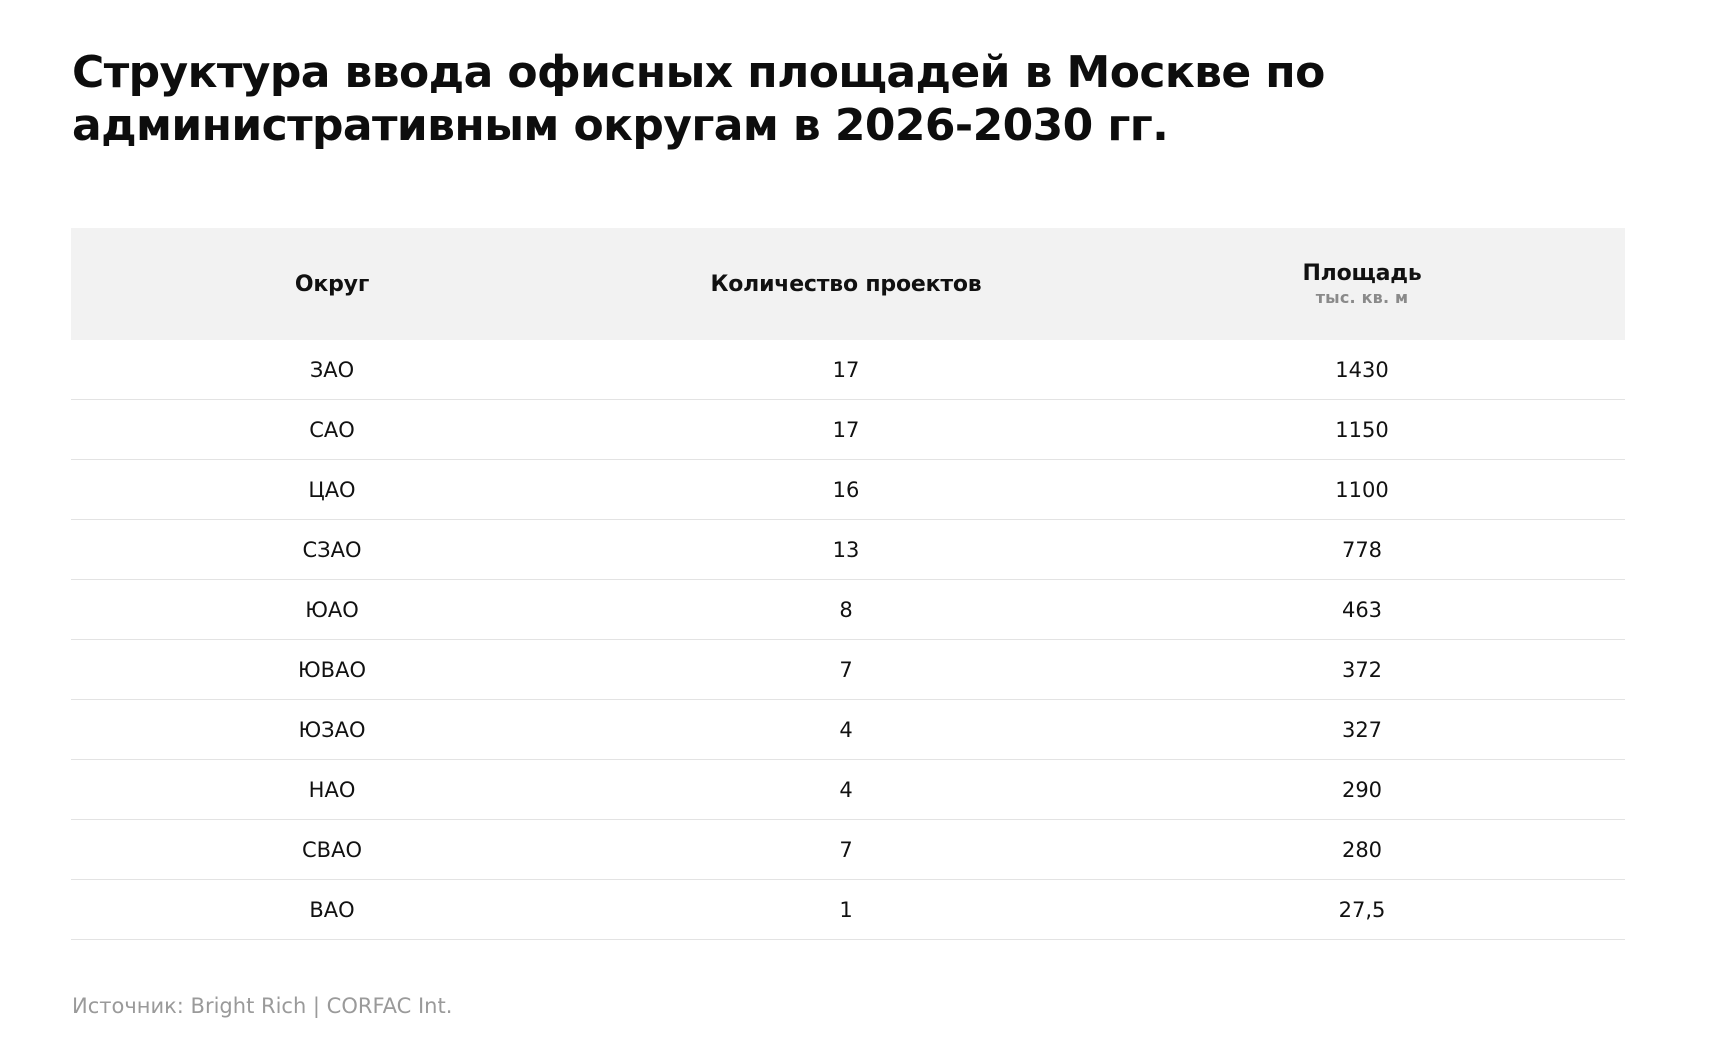  Describe the element at coordinates (332, 669) in the screenshot. I see `cell-district: ЮВАО` at that location.